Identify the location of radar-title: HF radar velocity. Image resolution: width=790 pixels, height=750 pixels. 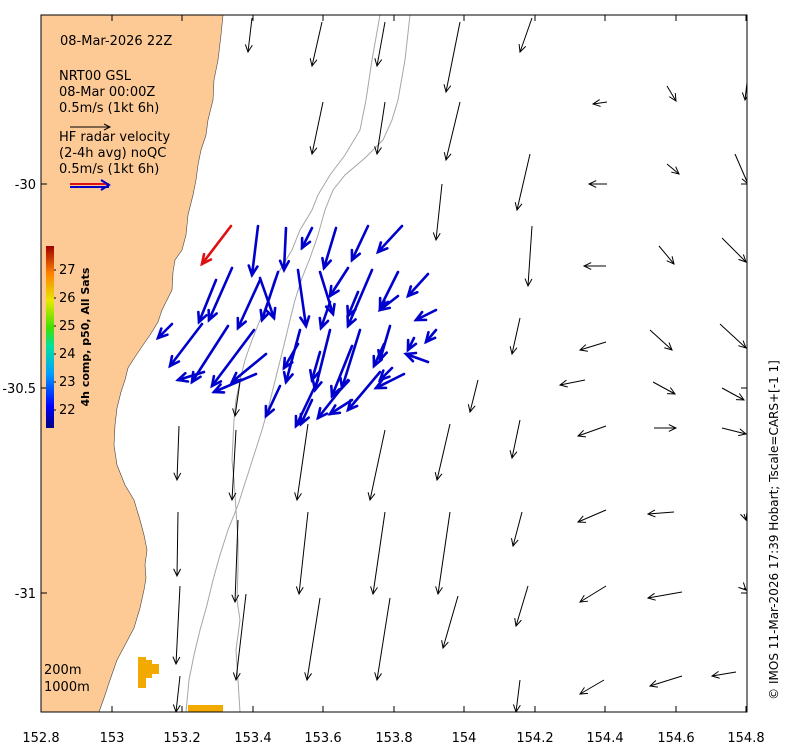
(115, 137).